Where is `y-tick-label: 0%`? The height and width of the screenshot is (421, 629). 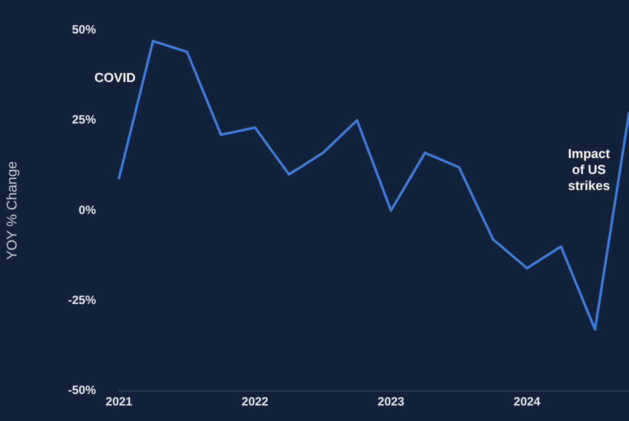
y-tick-label: 0% is located at coordinates (87, 209).